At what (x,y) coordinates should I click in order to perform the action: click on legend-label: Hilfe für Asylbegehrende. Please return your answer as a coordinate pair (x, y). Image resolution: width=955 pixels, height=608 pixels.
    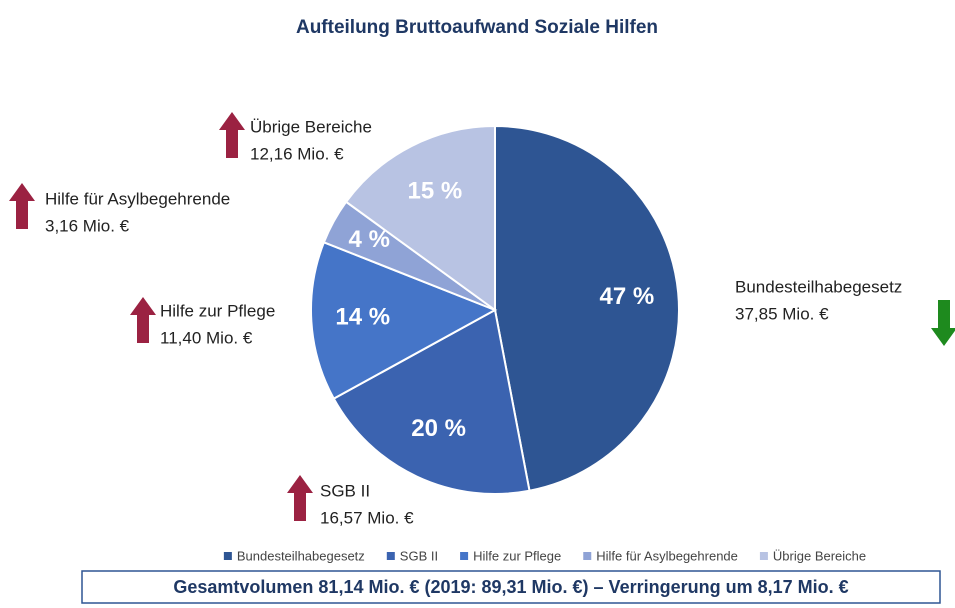
    Looking at the image, I should click on (667, 555).